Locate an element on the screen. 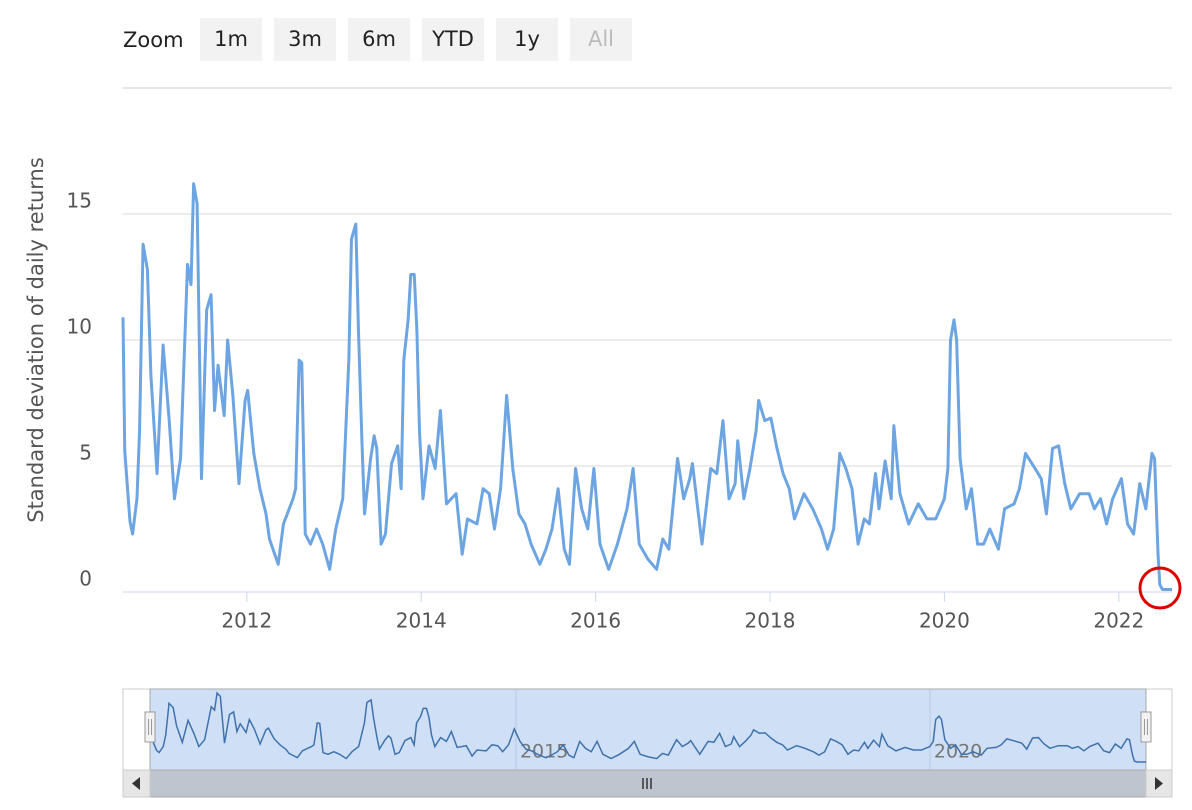  x-tick-label: 2018 is located at coordinates (770, 621).